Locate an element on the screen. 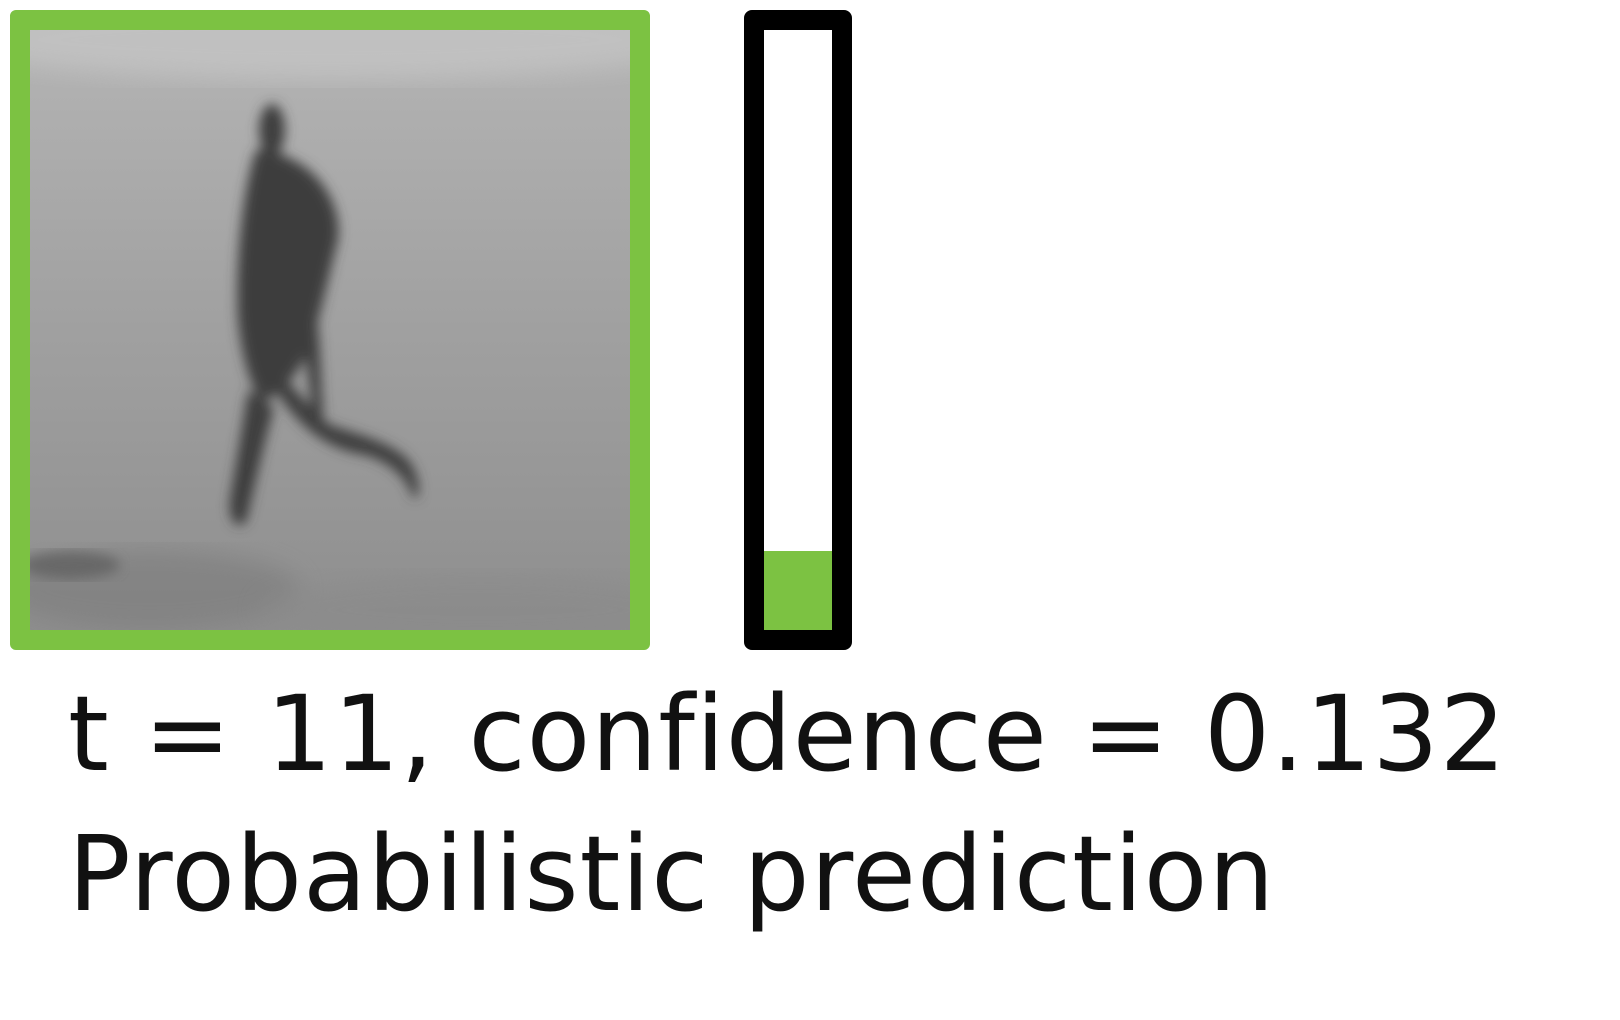 Image resolution: width=1620 pixels, height=1020 pixels. prediction-mode-label: Probabilistic prediction is located at coordinates (672, 874).